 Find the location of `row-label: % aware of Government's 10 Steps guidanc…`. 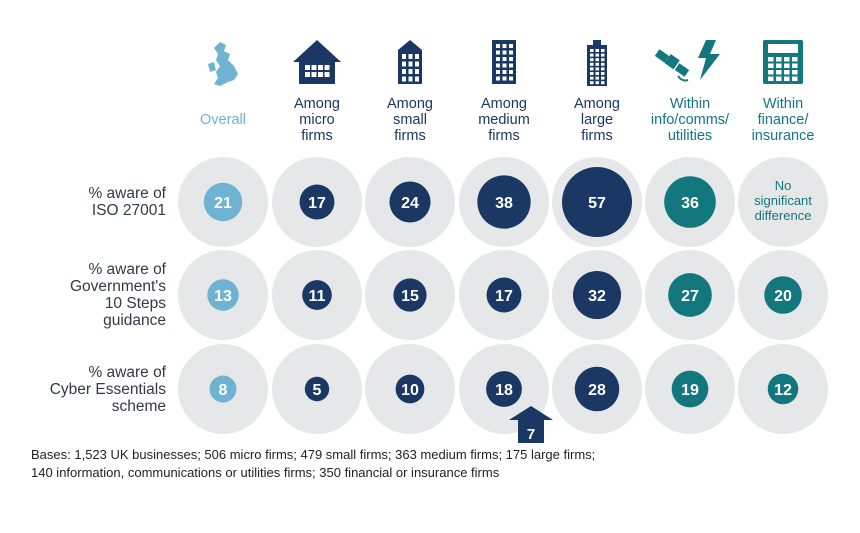

row-label: % aware of Government's 10 Steps guidanc… is located at coordinates (118, 295).